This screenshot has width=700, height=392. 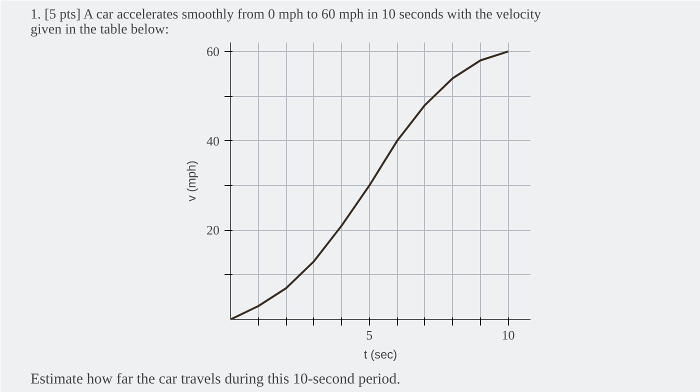 I want to click on y-tick-label: 60, so click(x=213, y=51).